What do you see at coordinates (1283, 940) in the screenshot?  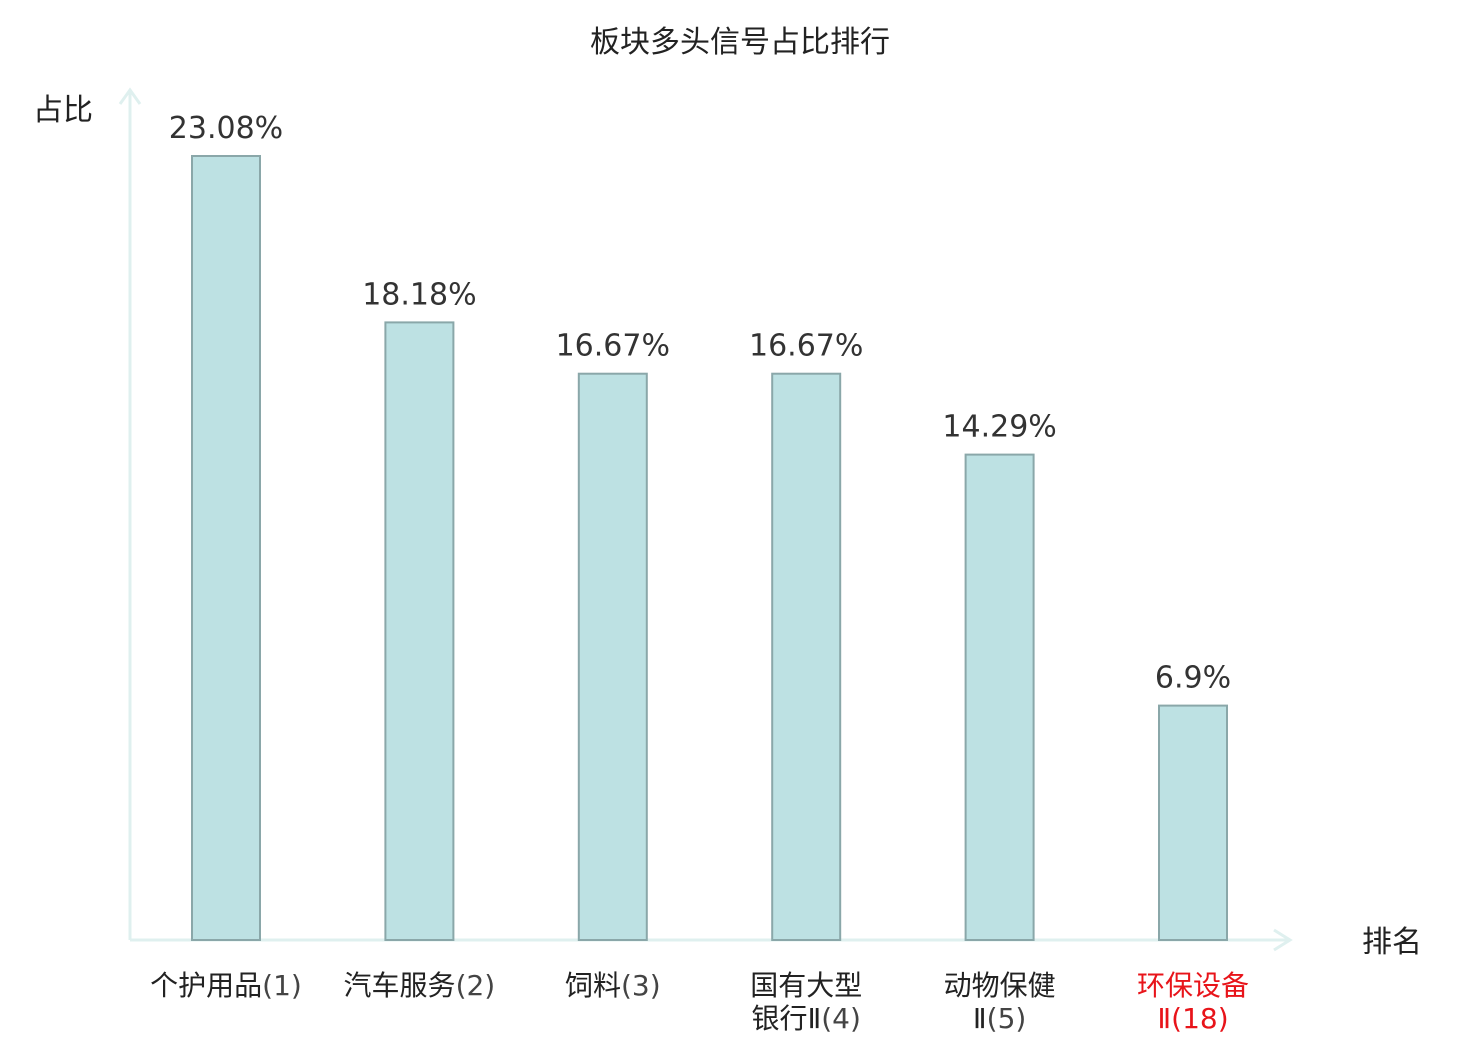 I see `x-axis-arrow` at bounding box center [1283, 940].